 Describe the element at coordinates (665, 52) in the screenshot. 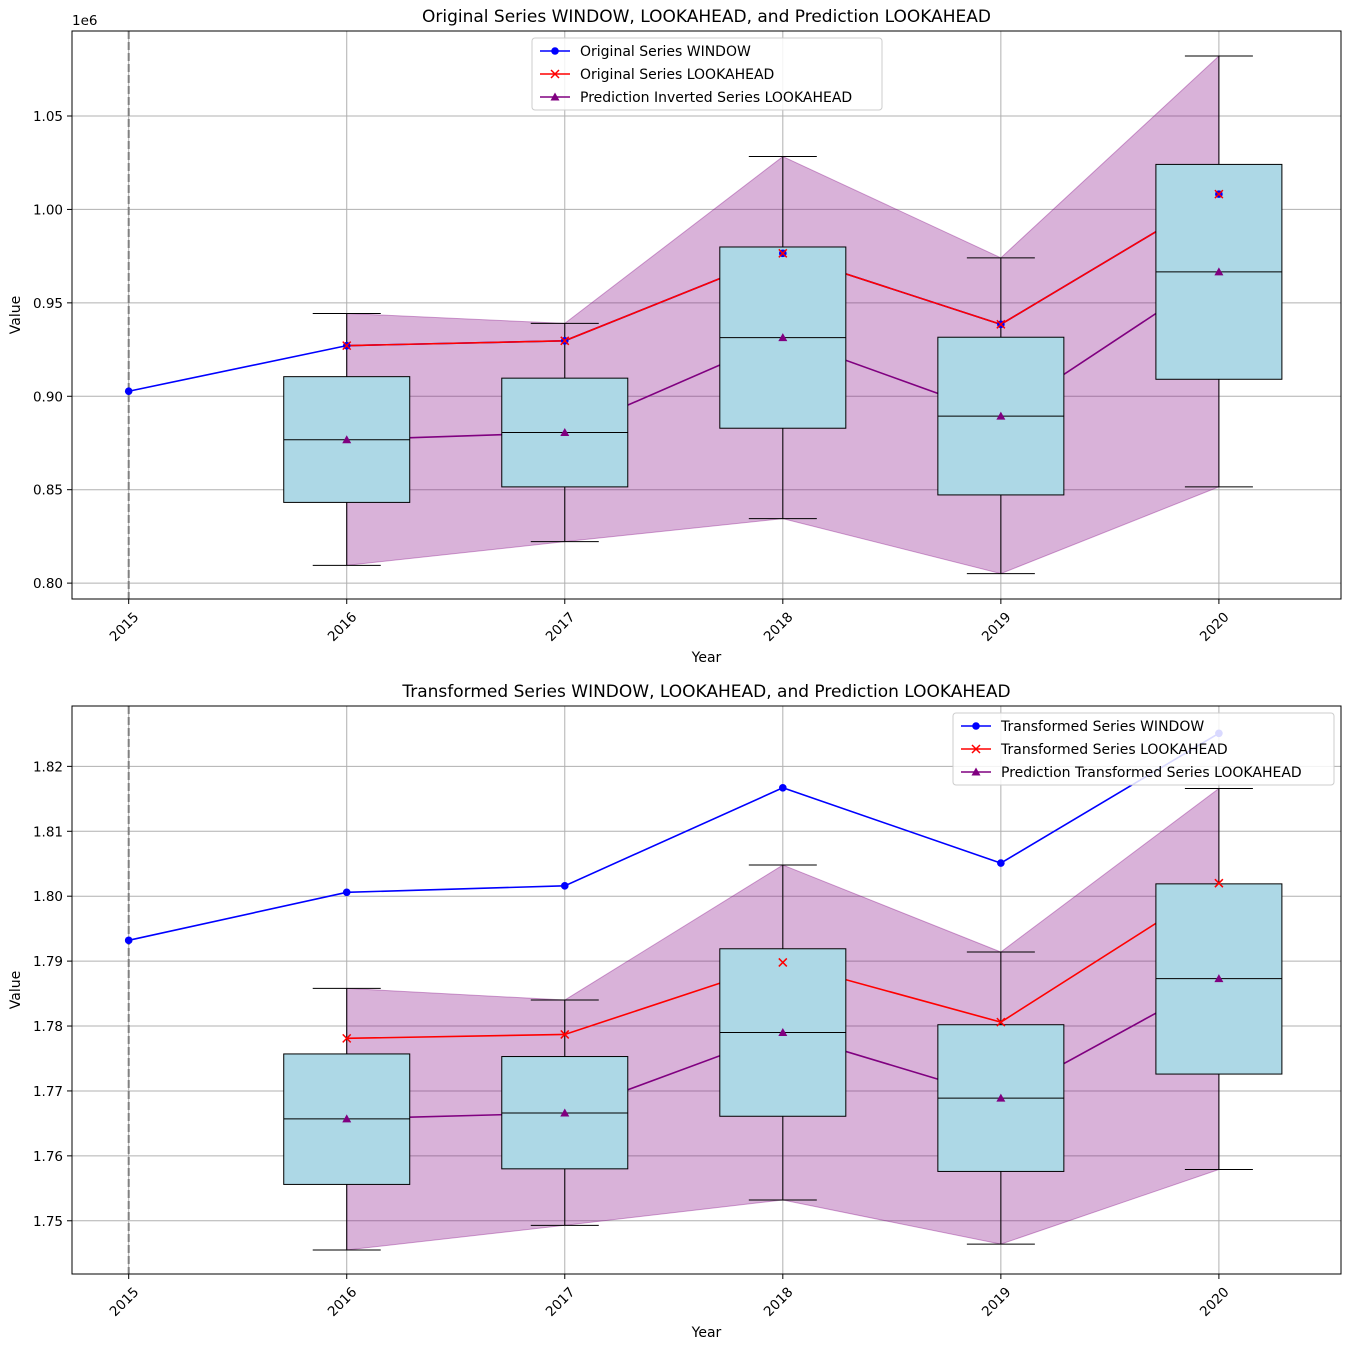

I see `legend-label: Original Series WINDOW` at that location.